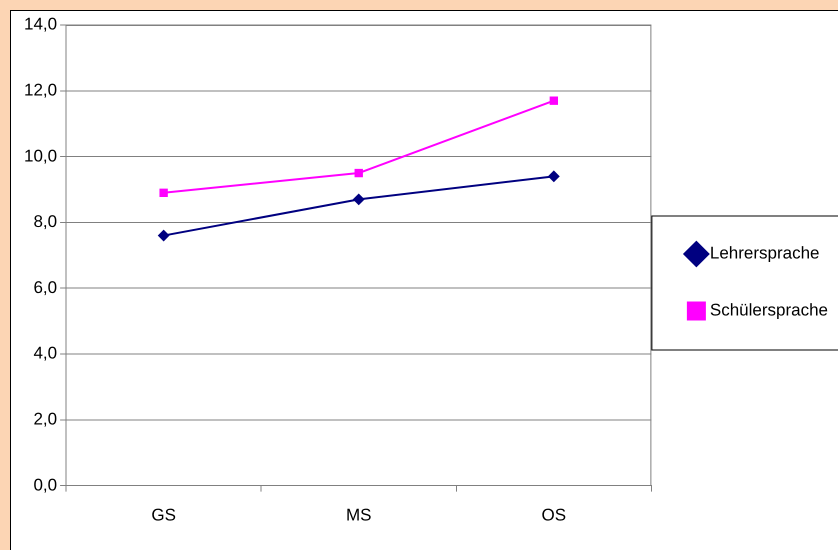 The width and height of the screenshot is (838, 550). Describe the element at coordinates (163, 514) in the screenshot. I see `x-tick-label: GS` at that location.